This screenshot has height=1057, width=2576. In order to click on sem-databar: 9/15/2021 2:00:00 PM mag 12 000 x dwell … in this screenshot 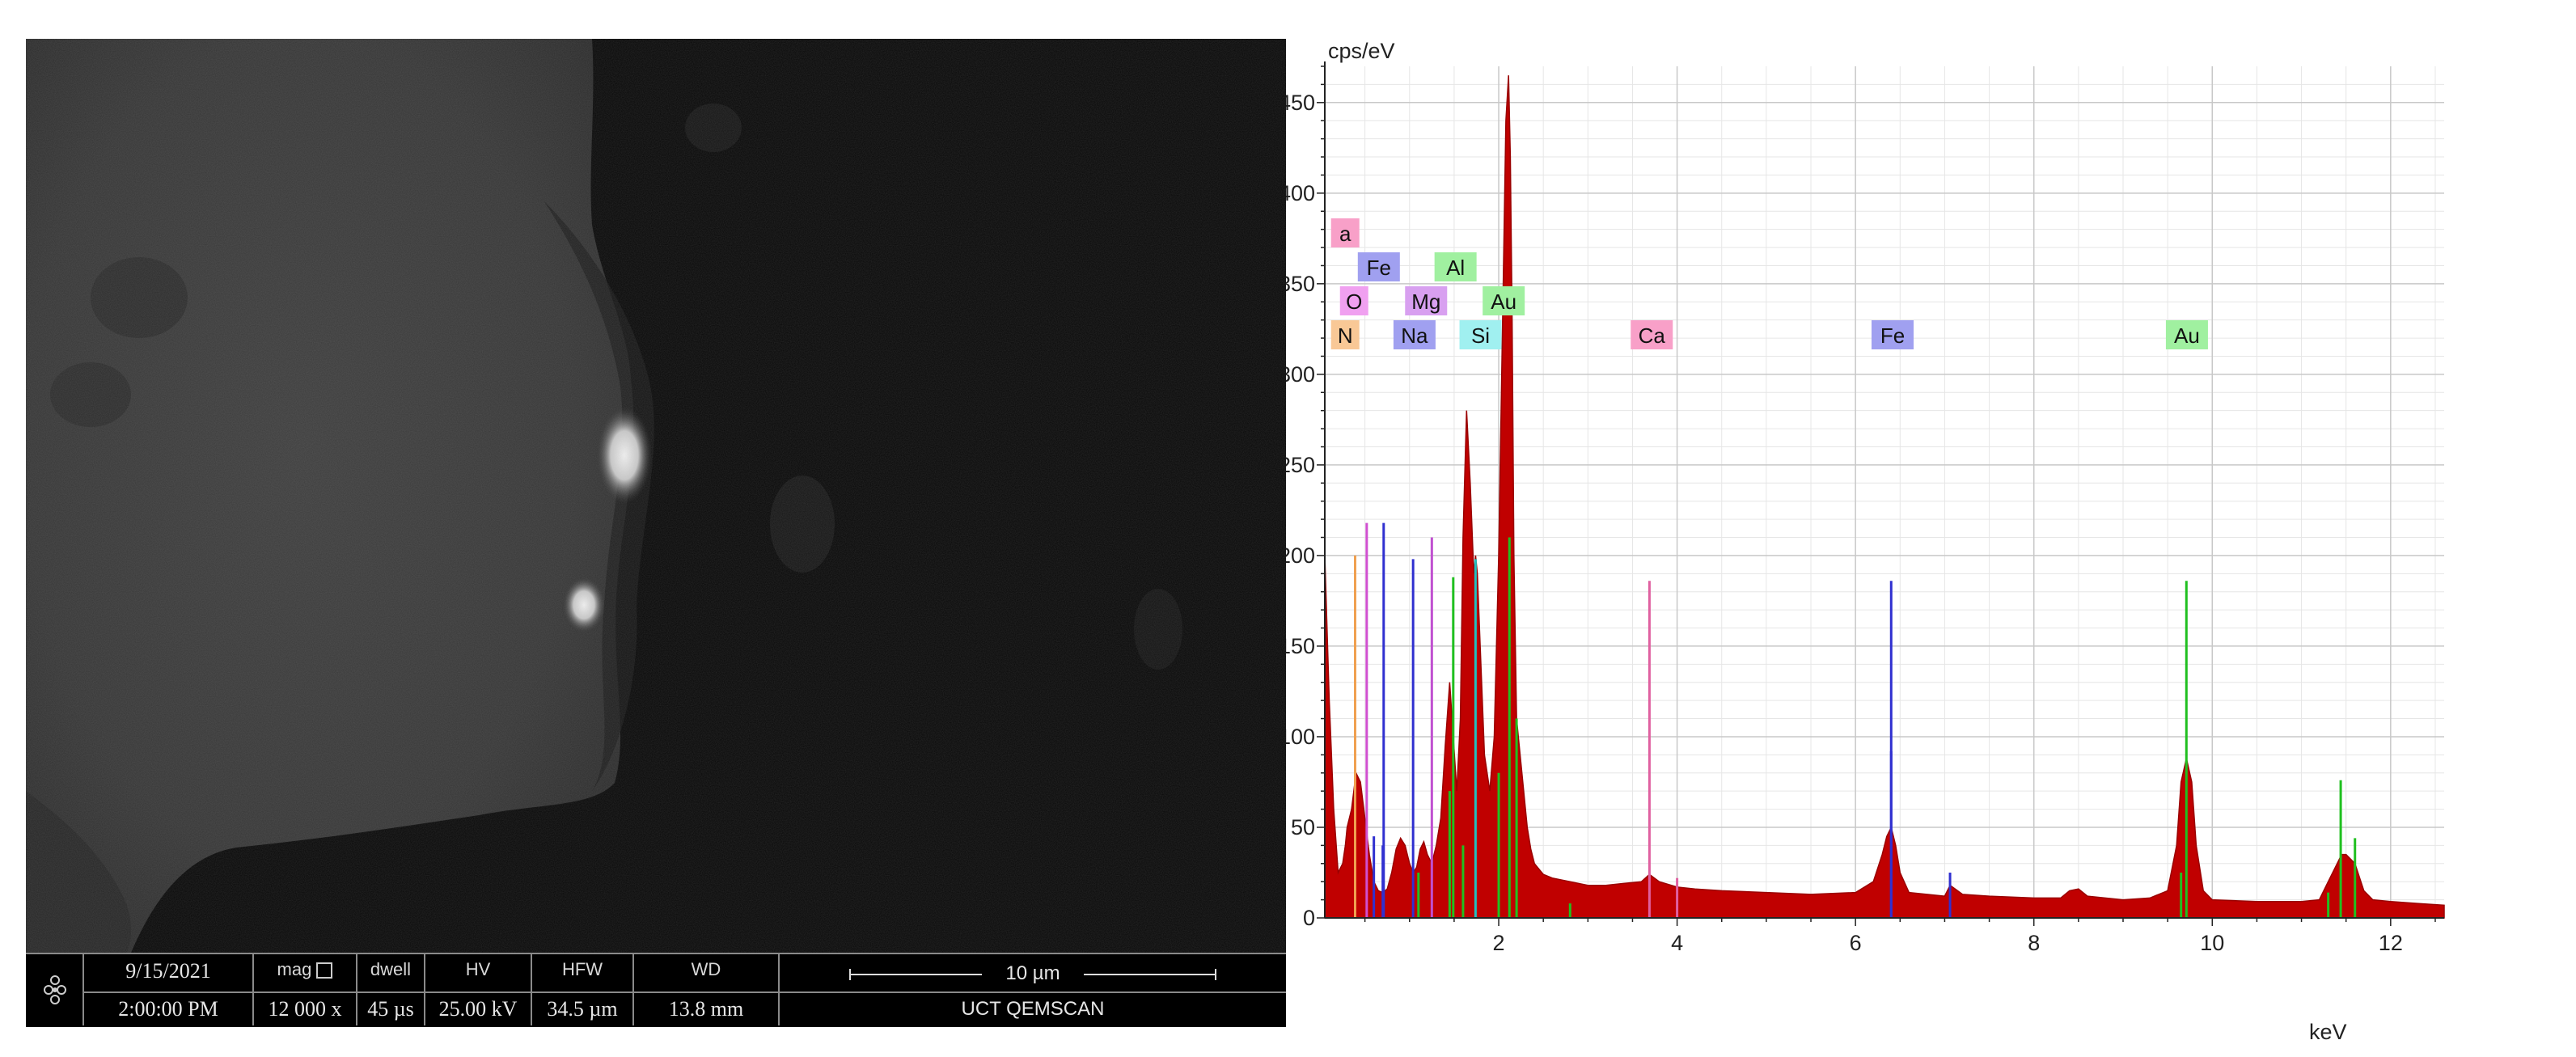, I will do `click(656, 990)`.